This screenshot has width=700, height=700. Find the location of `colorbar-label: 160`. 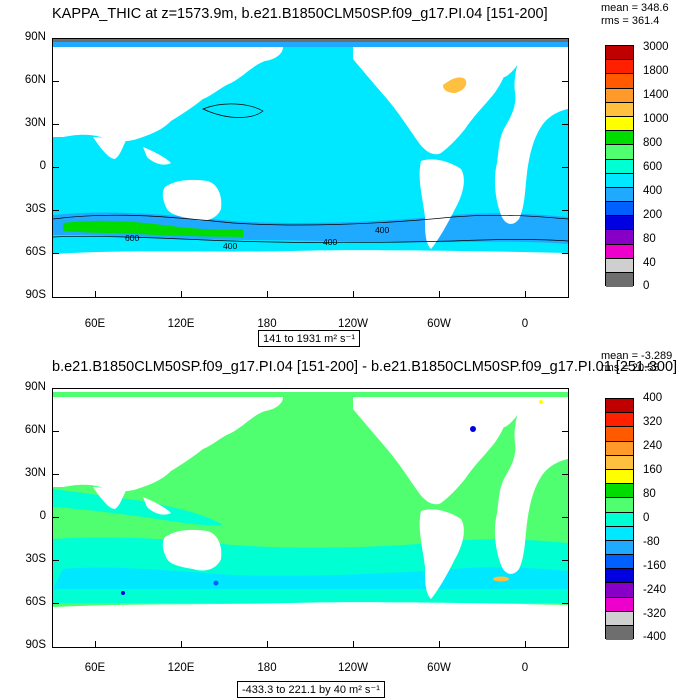

colorbar-label: 160 is located at coordinates (653, 470).